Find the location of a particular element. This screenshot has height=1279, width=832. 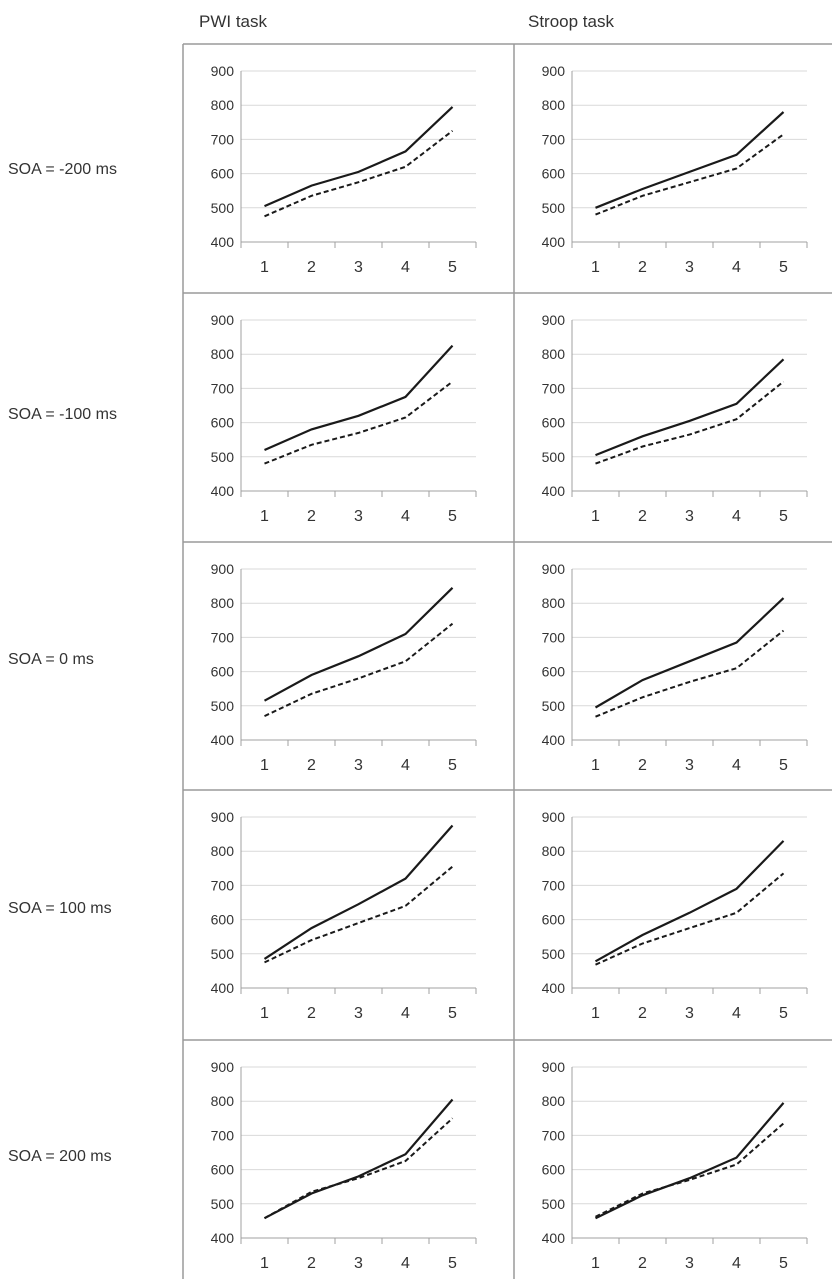

row-label-soa-100: SOA = 100 ms is located at coordinates (60, 908).